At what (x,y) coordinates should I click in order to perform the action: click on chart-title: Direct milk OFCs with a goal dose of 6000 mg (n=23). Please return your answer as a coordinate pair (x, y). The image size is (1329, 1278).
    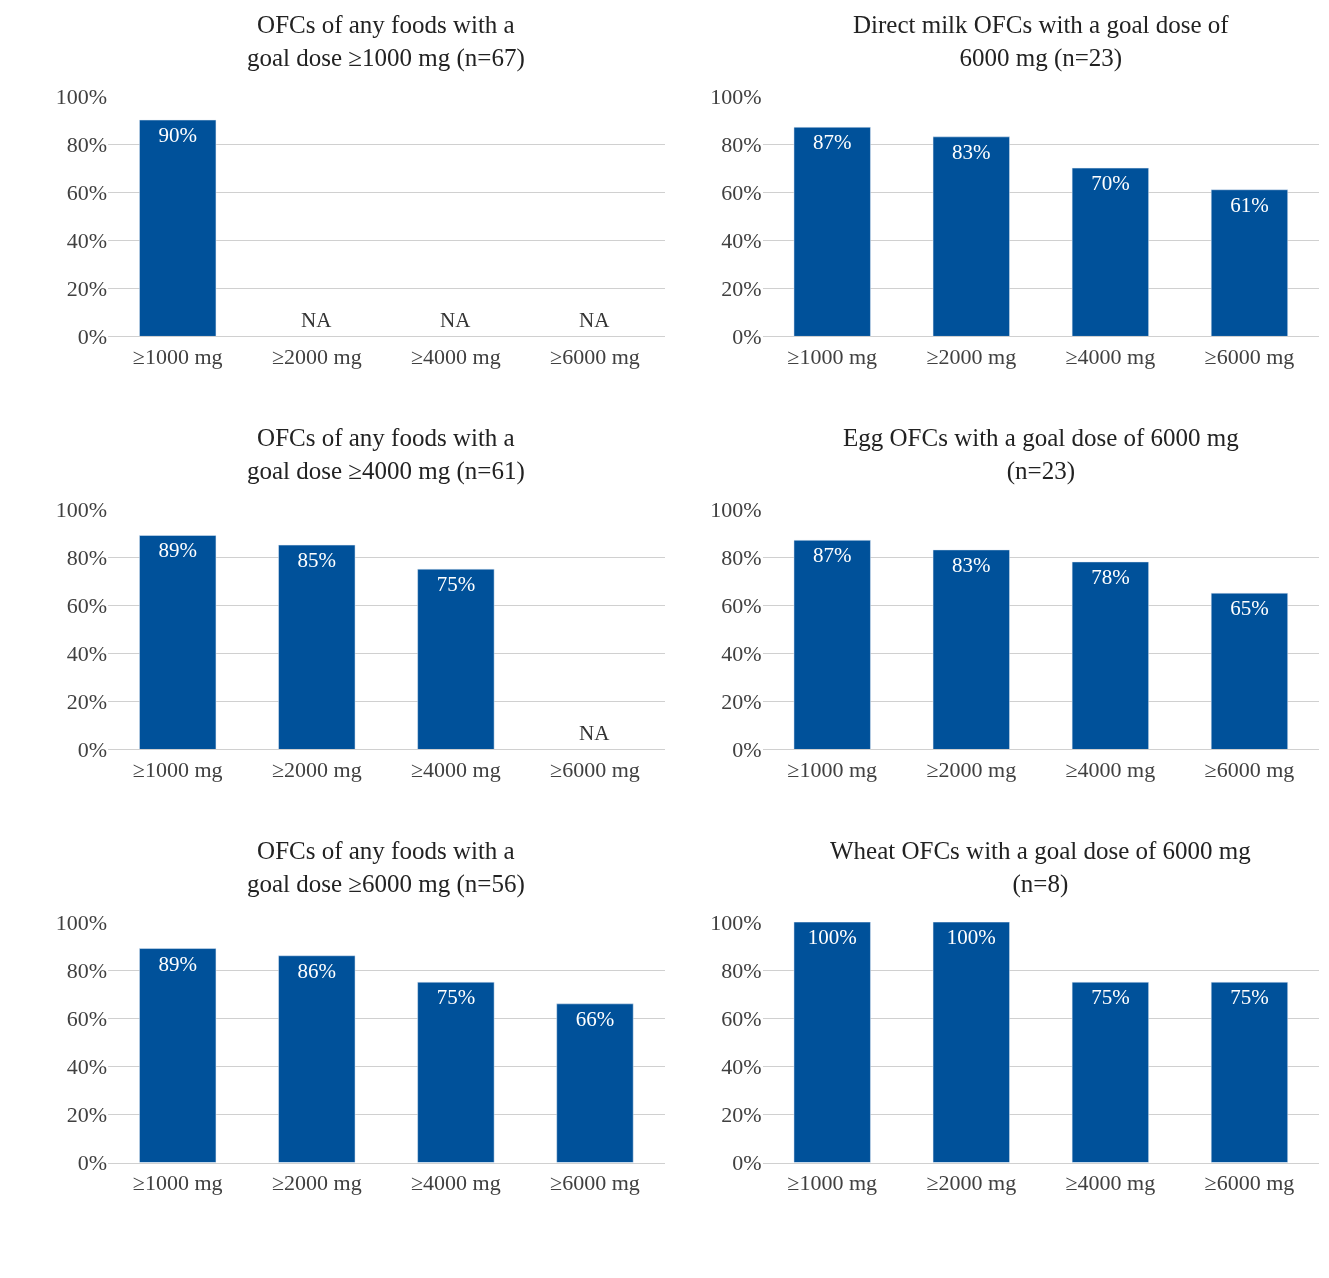
    Looking at the image, I should click on (1041, 41).